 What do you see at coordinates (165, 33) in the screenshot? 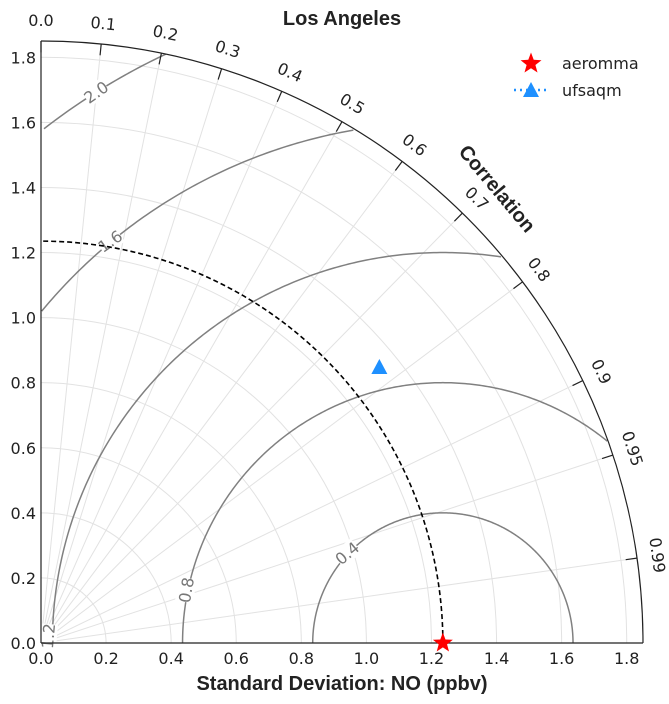
I see `correlation-tick-label: 0.2` at bounding box center [165, 33].